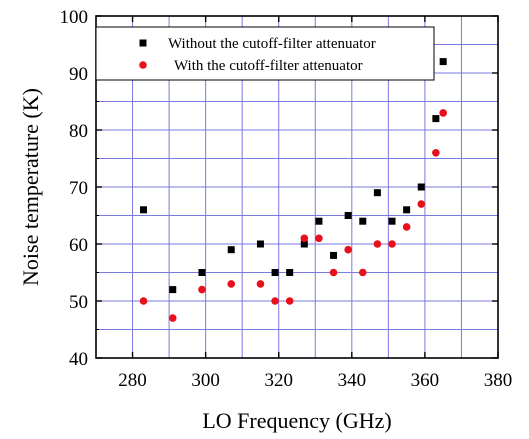  I want to click on legend-marker-square, so click(143, 43).